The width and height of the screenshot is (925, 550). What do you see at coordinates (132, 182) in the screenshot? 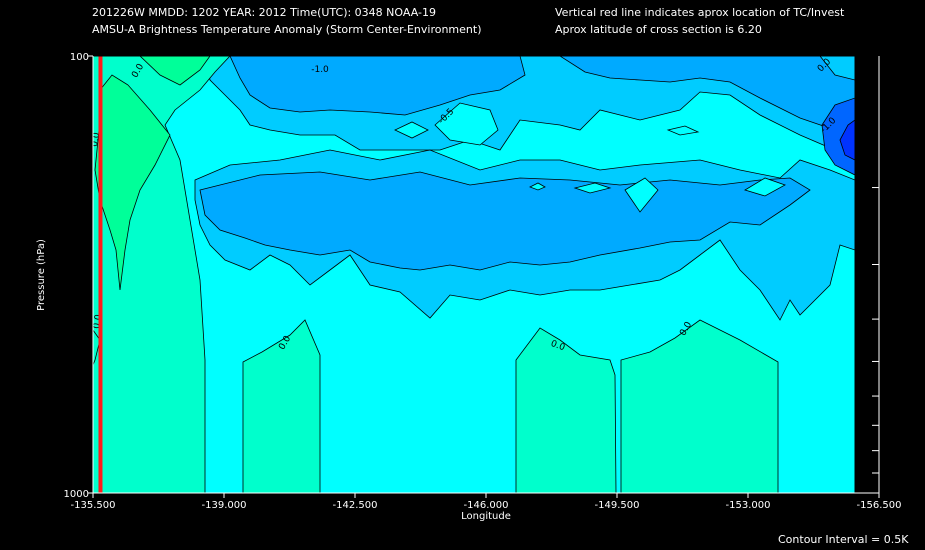
I see `level-green-core` at bounding box center [132, 182].